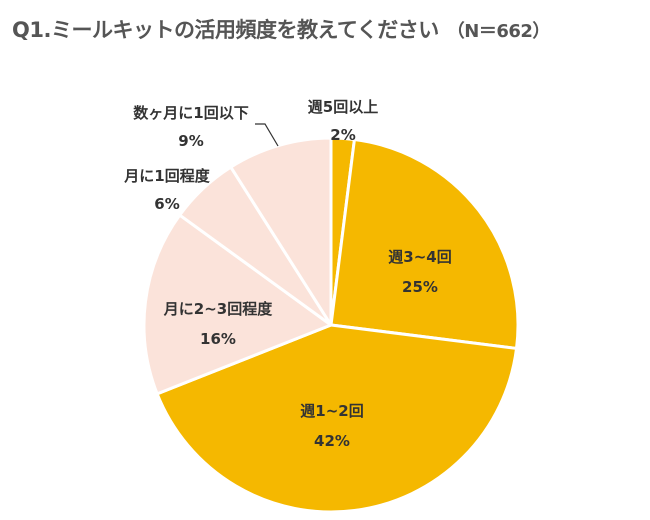 The height and width of the screenshot is (520, 650). What do you see at coordinates (342, 135) in the screenshot?
I see `slice-percent-label: 2%` at bounding box center [342, 135].